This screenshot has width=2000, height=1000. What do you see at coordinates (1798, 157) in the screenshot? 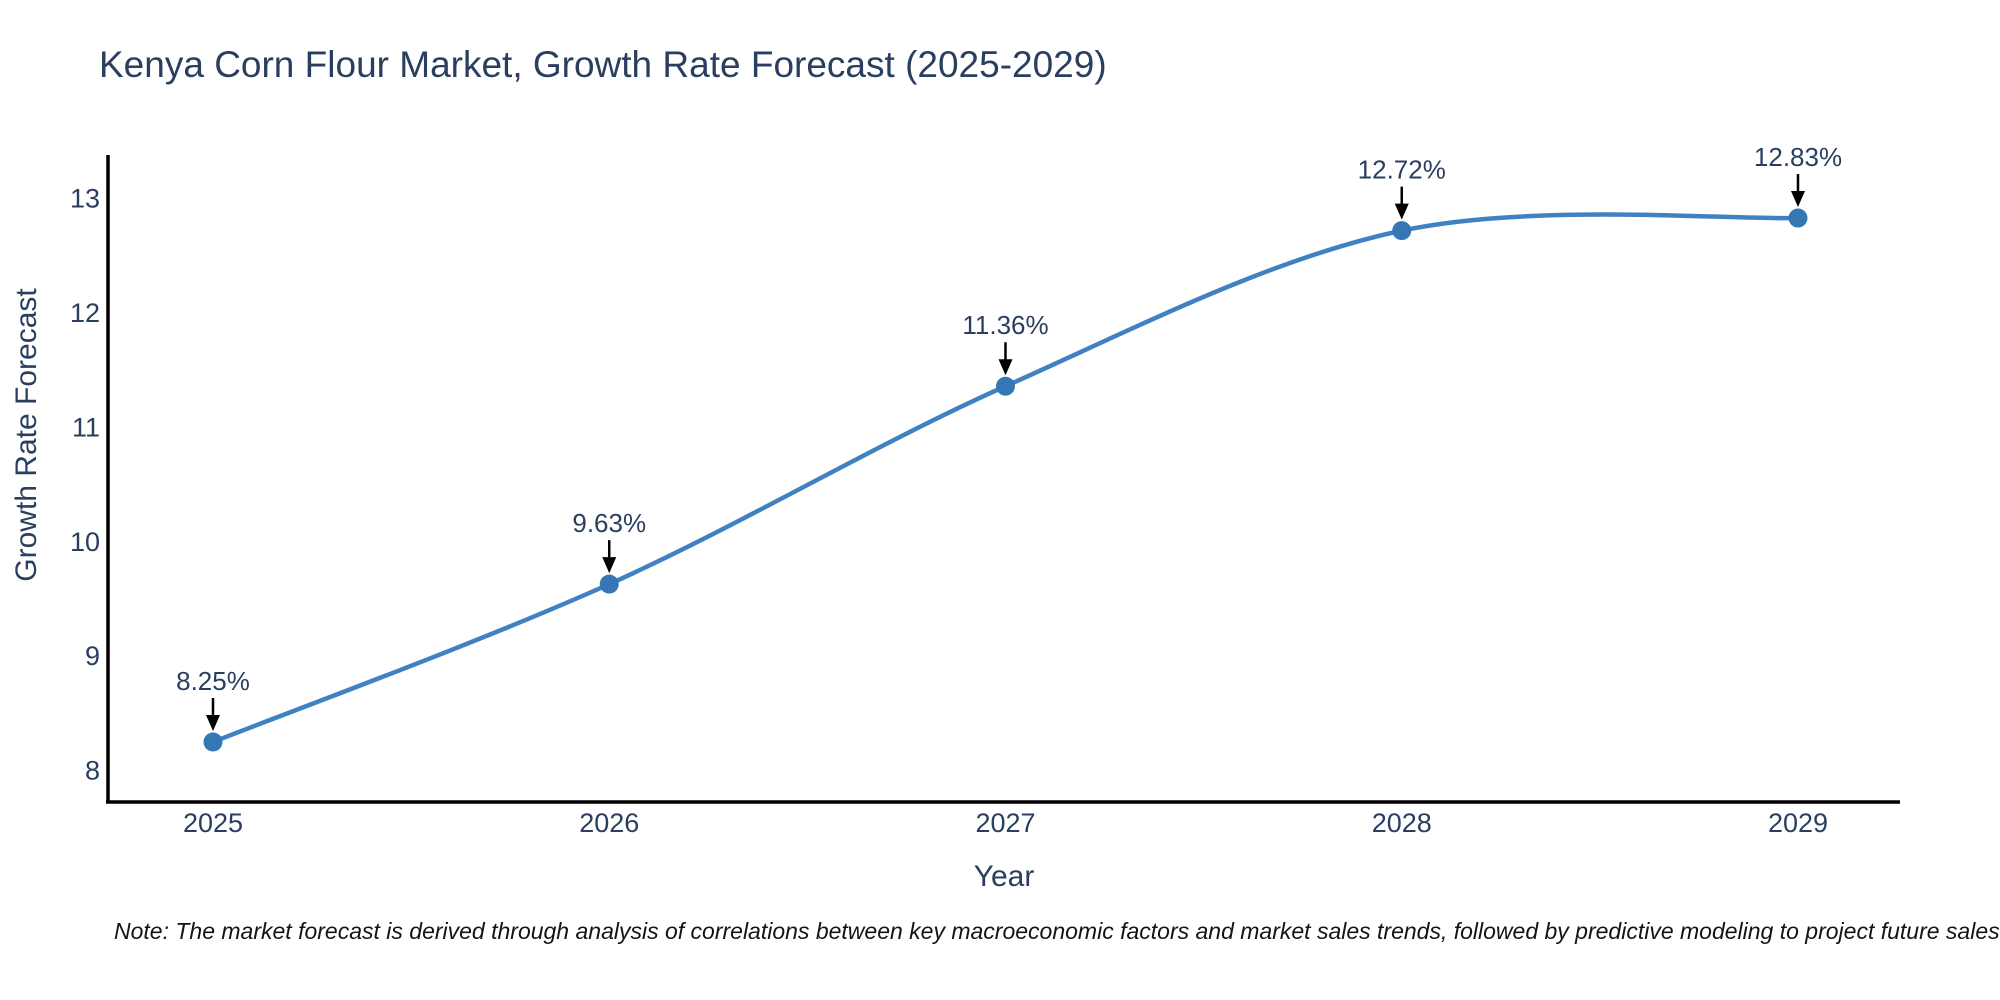
I see `point-label: 12.83%` at bounding box center [1798, 157].